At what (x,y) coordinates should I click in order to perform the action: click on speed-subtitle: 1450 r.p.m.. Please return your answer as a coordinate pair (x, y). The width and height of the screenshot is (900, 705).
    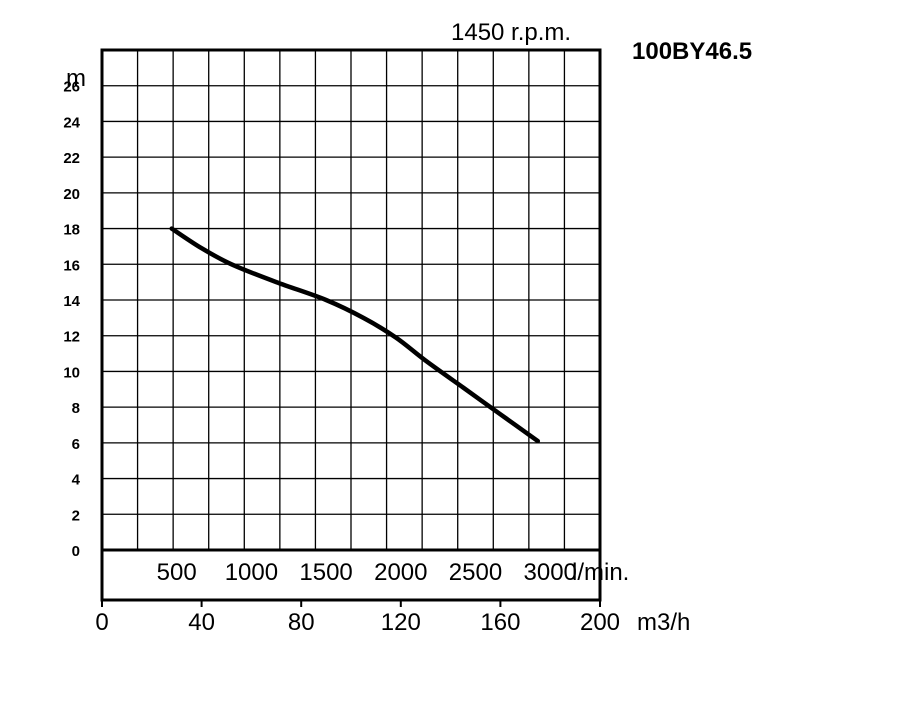
    Looking at the image, I should click on (511, 32).